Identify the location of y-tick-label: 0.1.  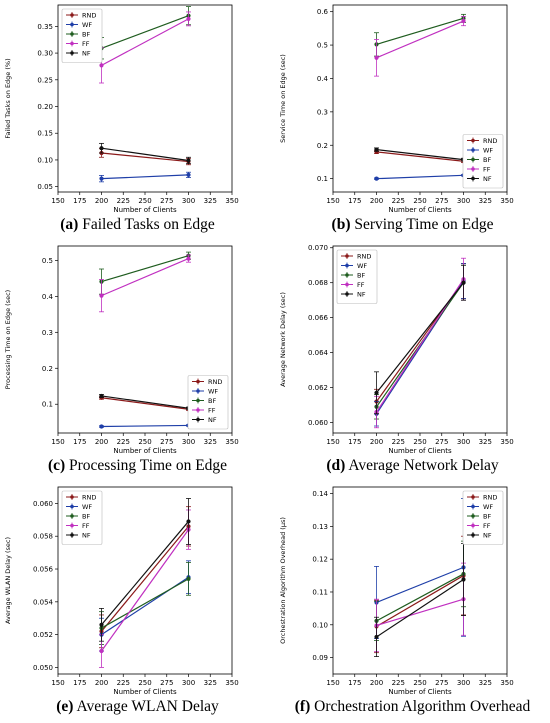
(322, 179).